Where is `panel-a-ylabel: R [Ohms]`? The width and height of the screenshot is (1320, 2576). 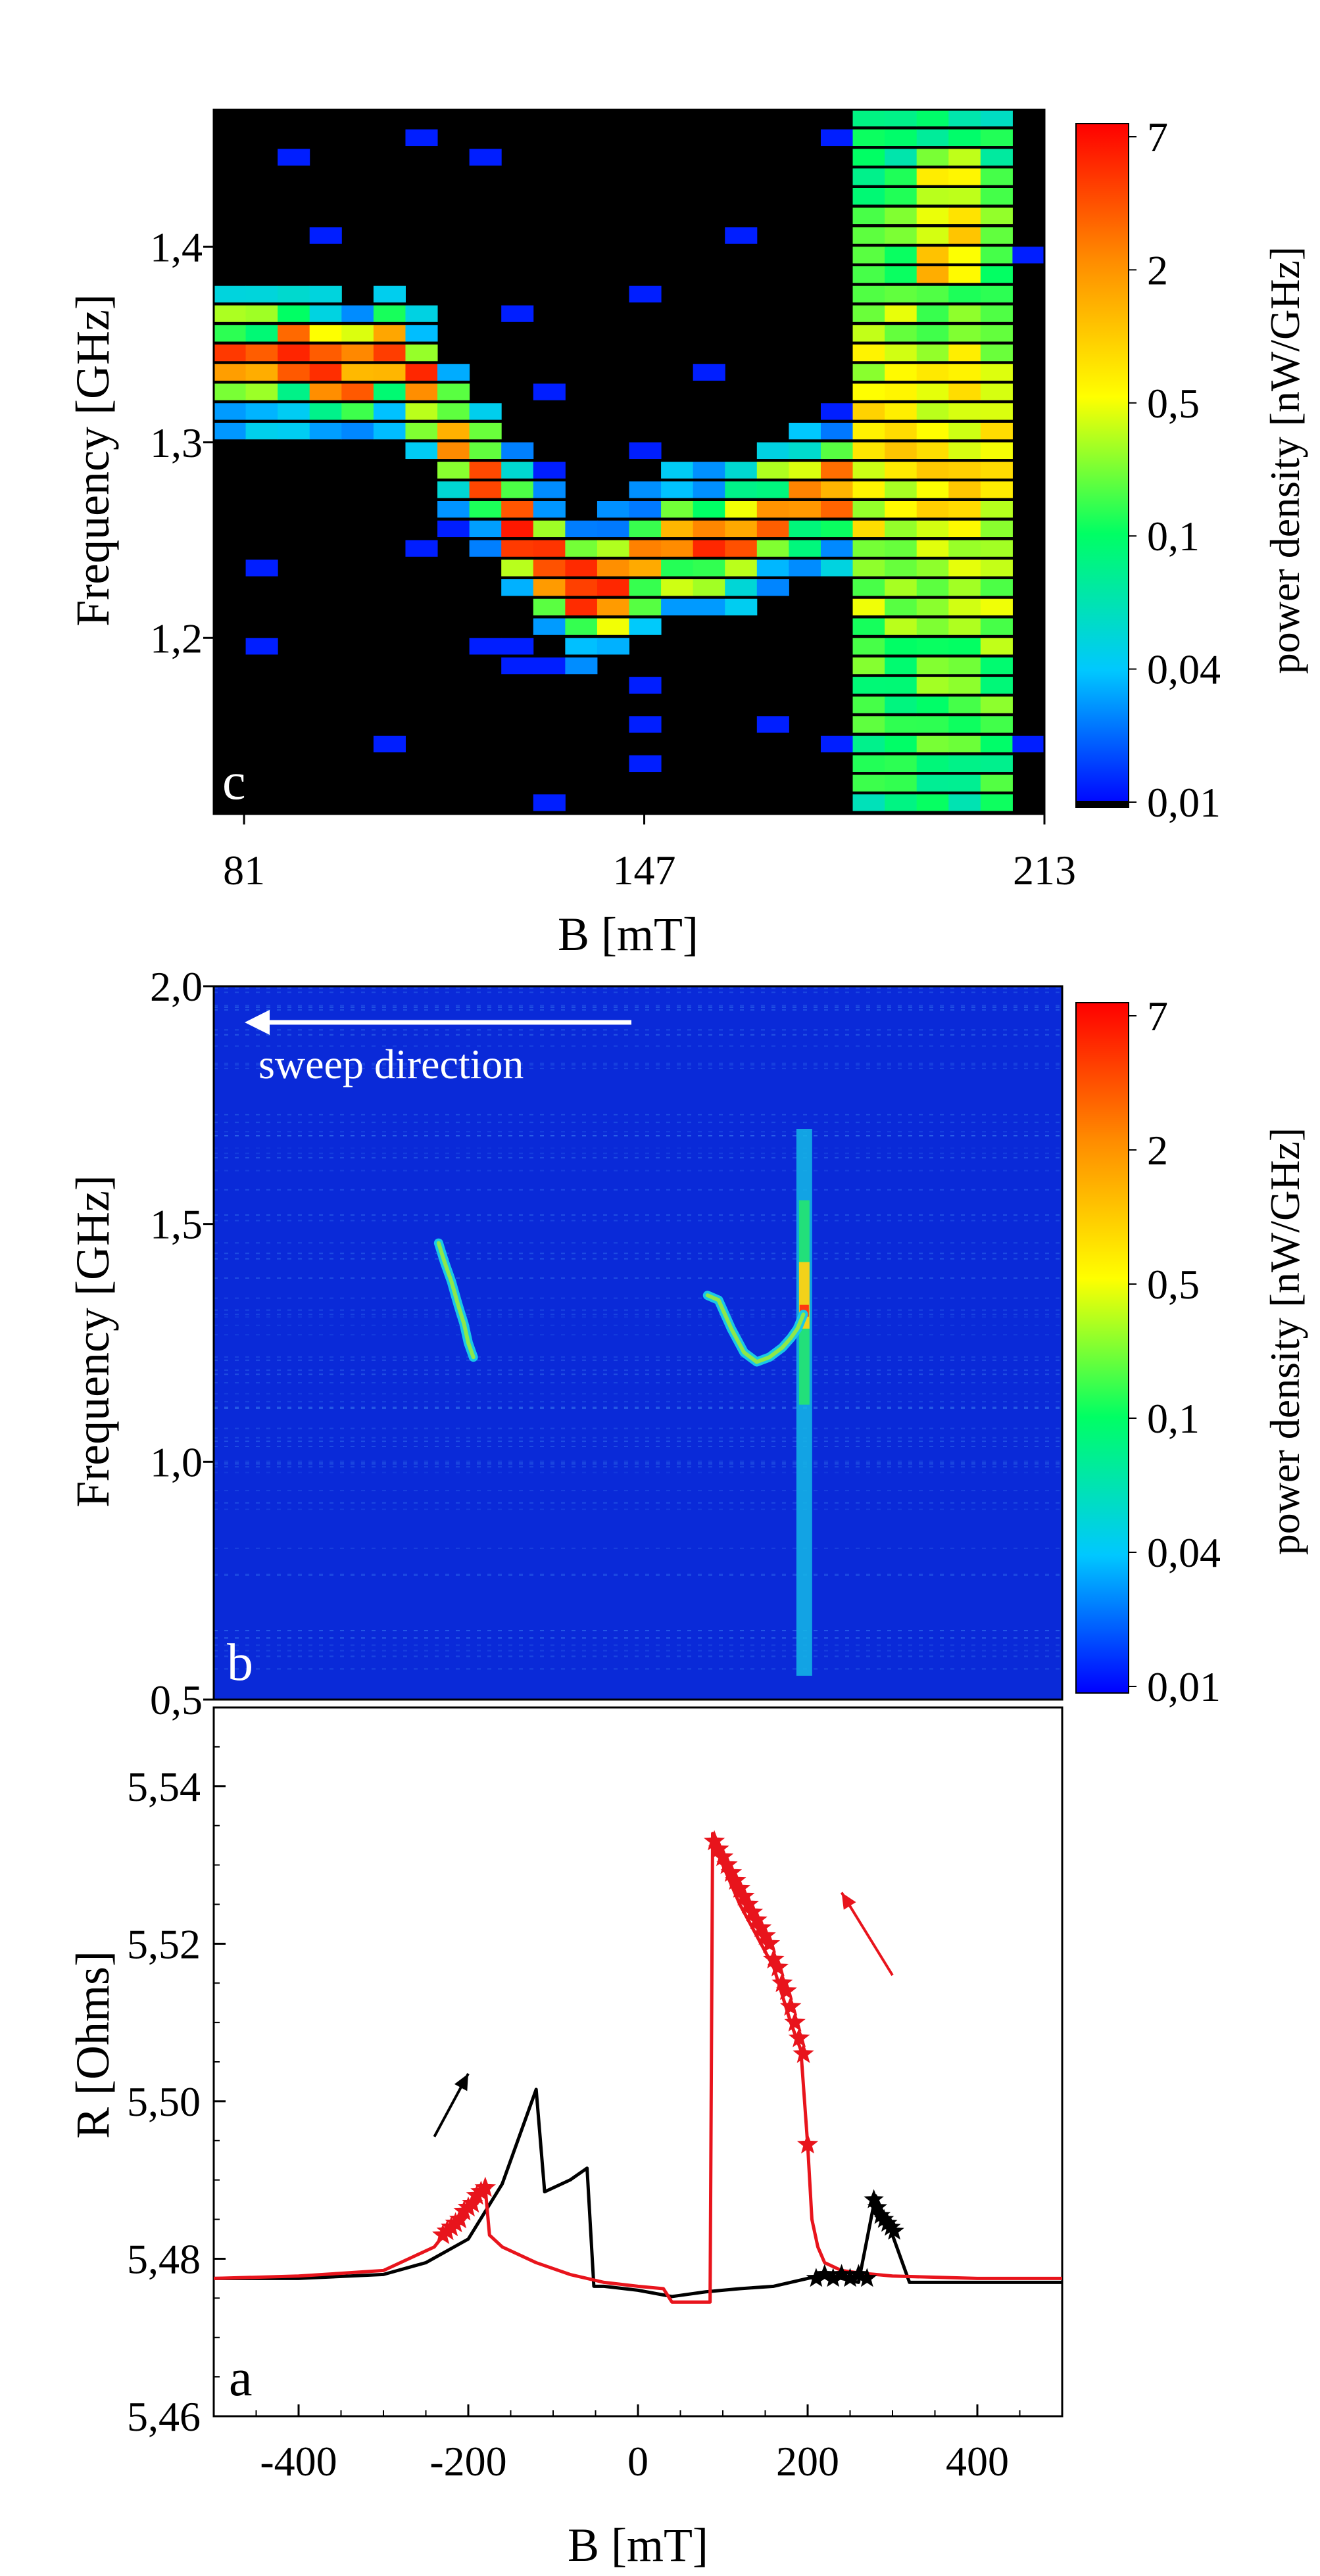
panel-a-ylabel: R [Ohms] is located at coordinates (93, 2045).